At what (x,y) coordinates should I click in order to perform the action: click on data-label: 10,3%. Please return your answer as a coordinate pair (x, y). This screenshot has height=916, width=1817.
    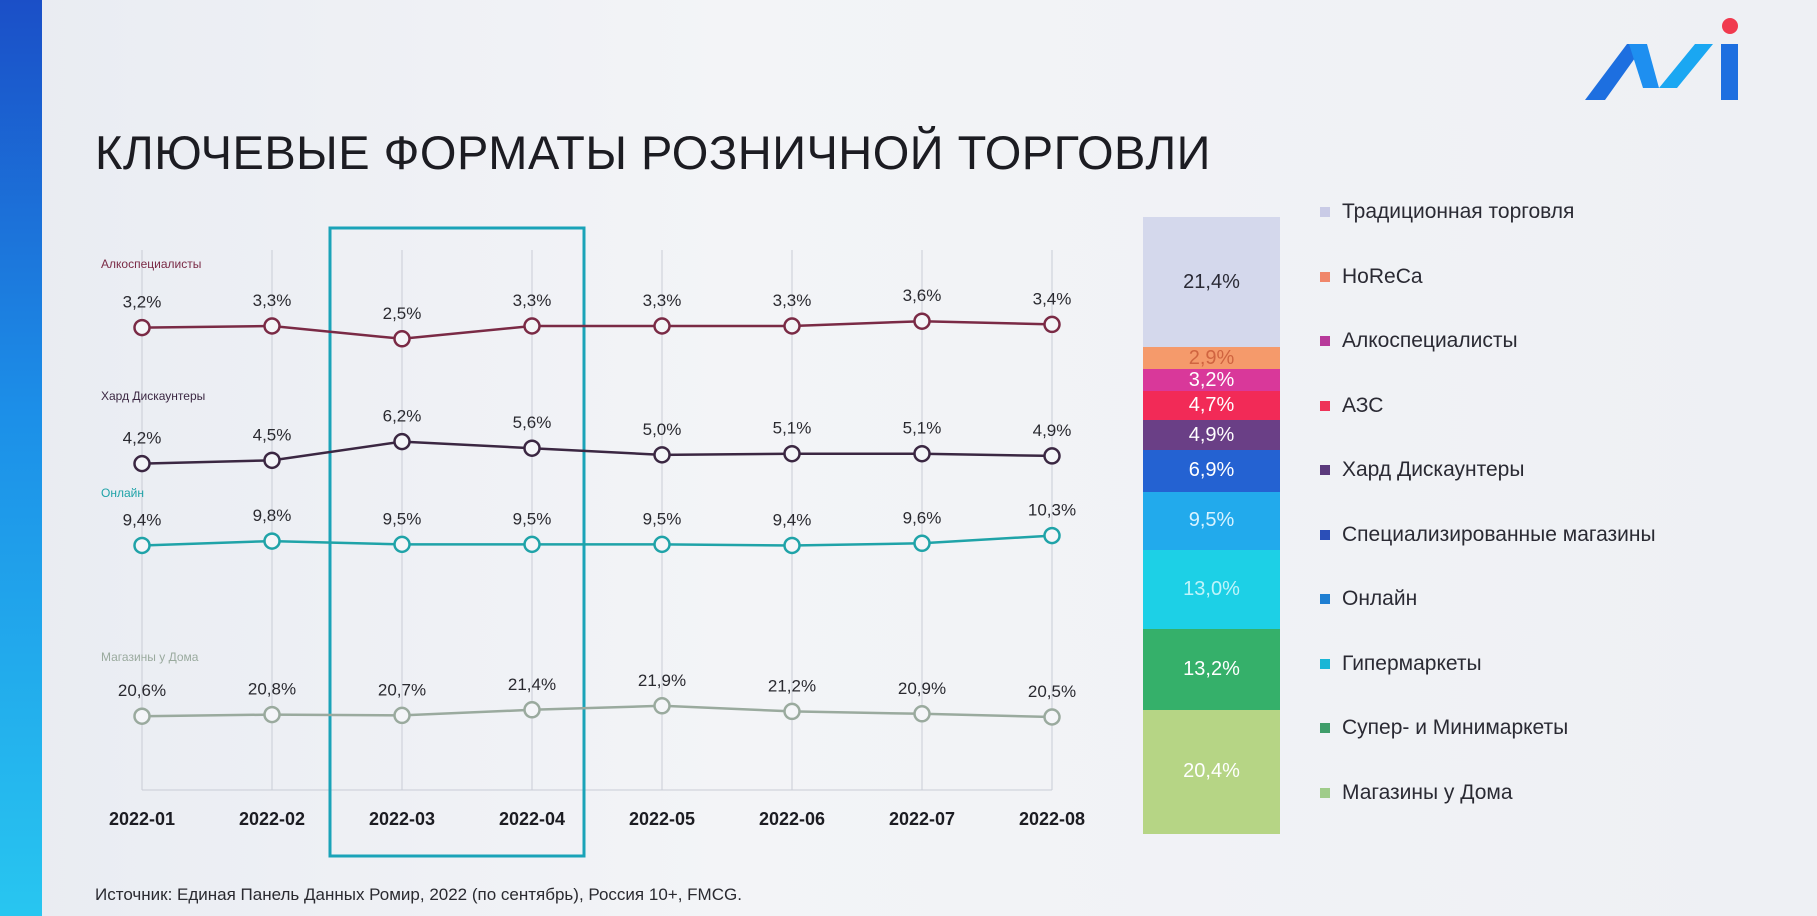
    Looking at the image, I should click on (1052, 510).